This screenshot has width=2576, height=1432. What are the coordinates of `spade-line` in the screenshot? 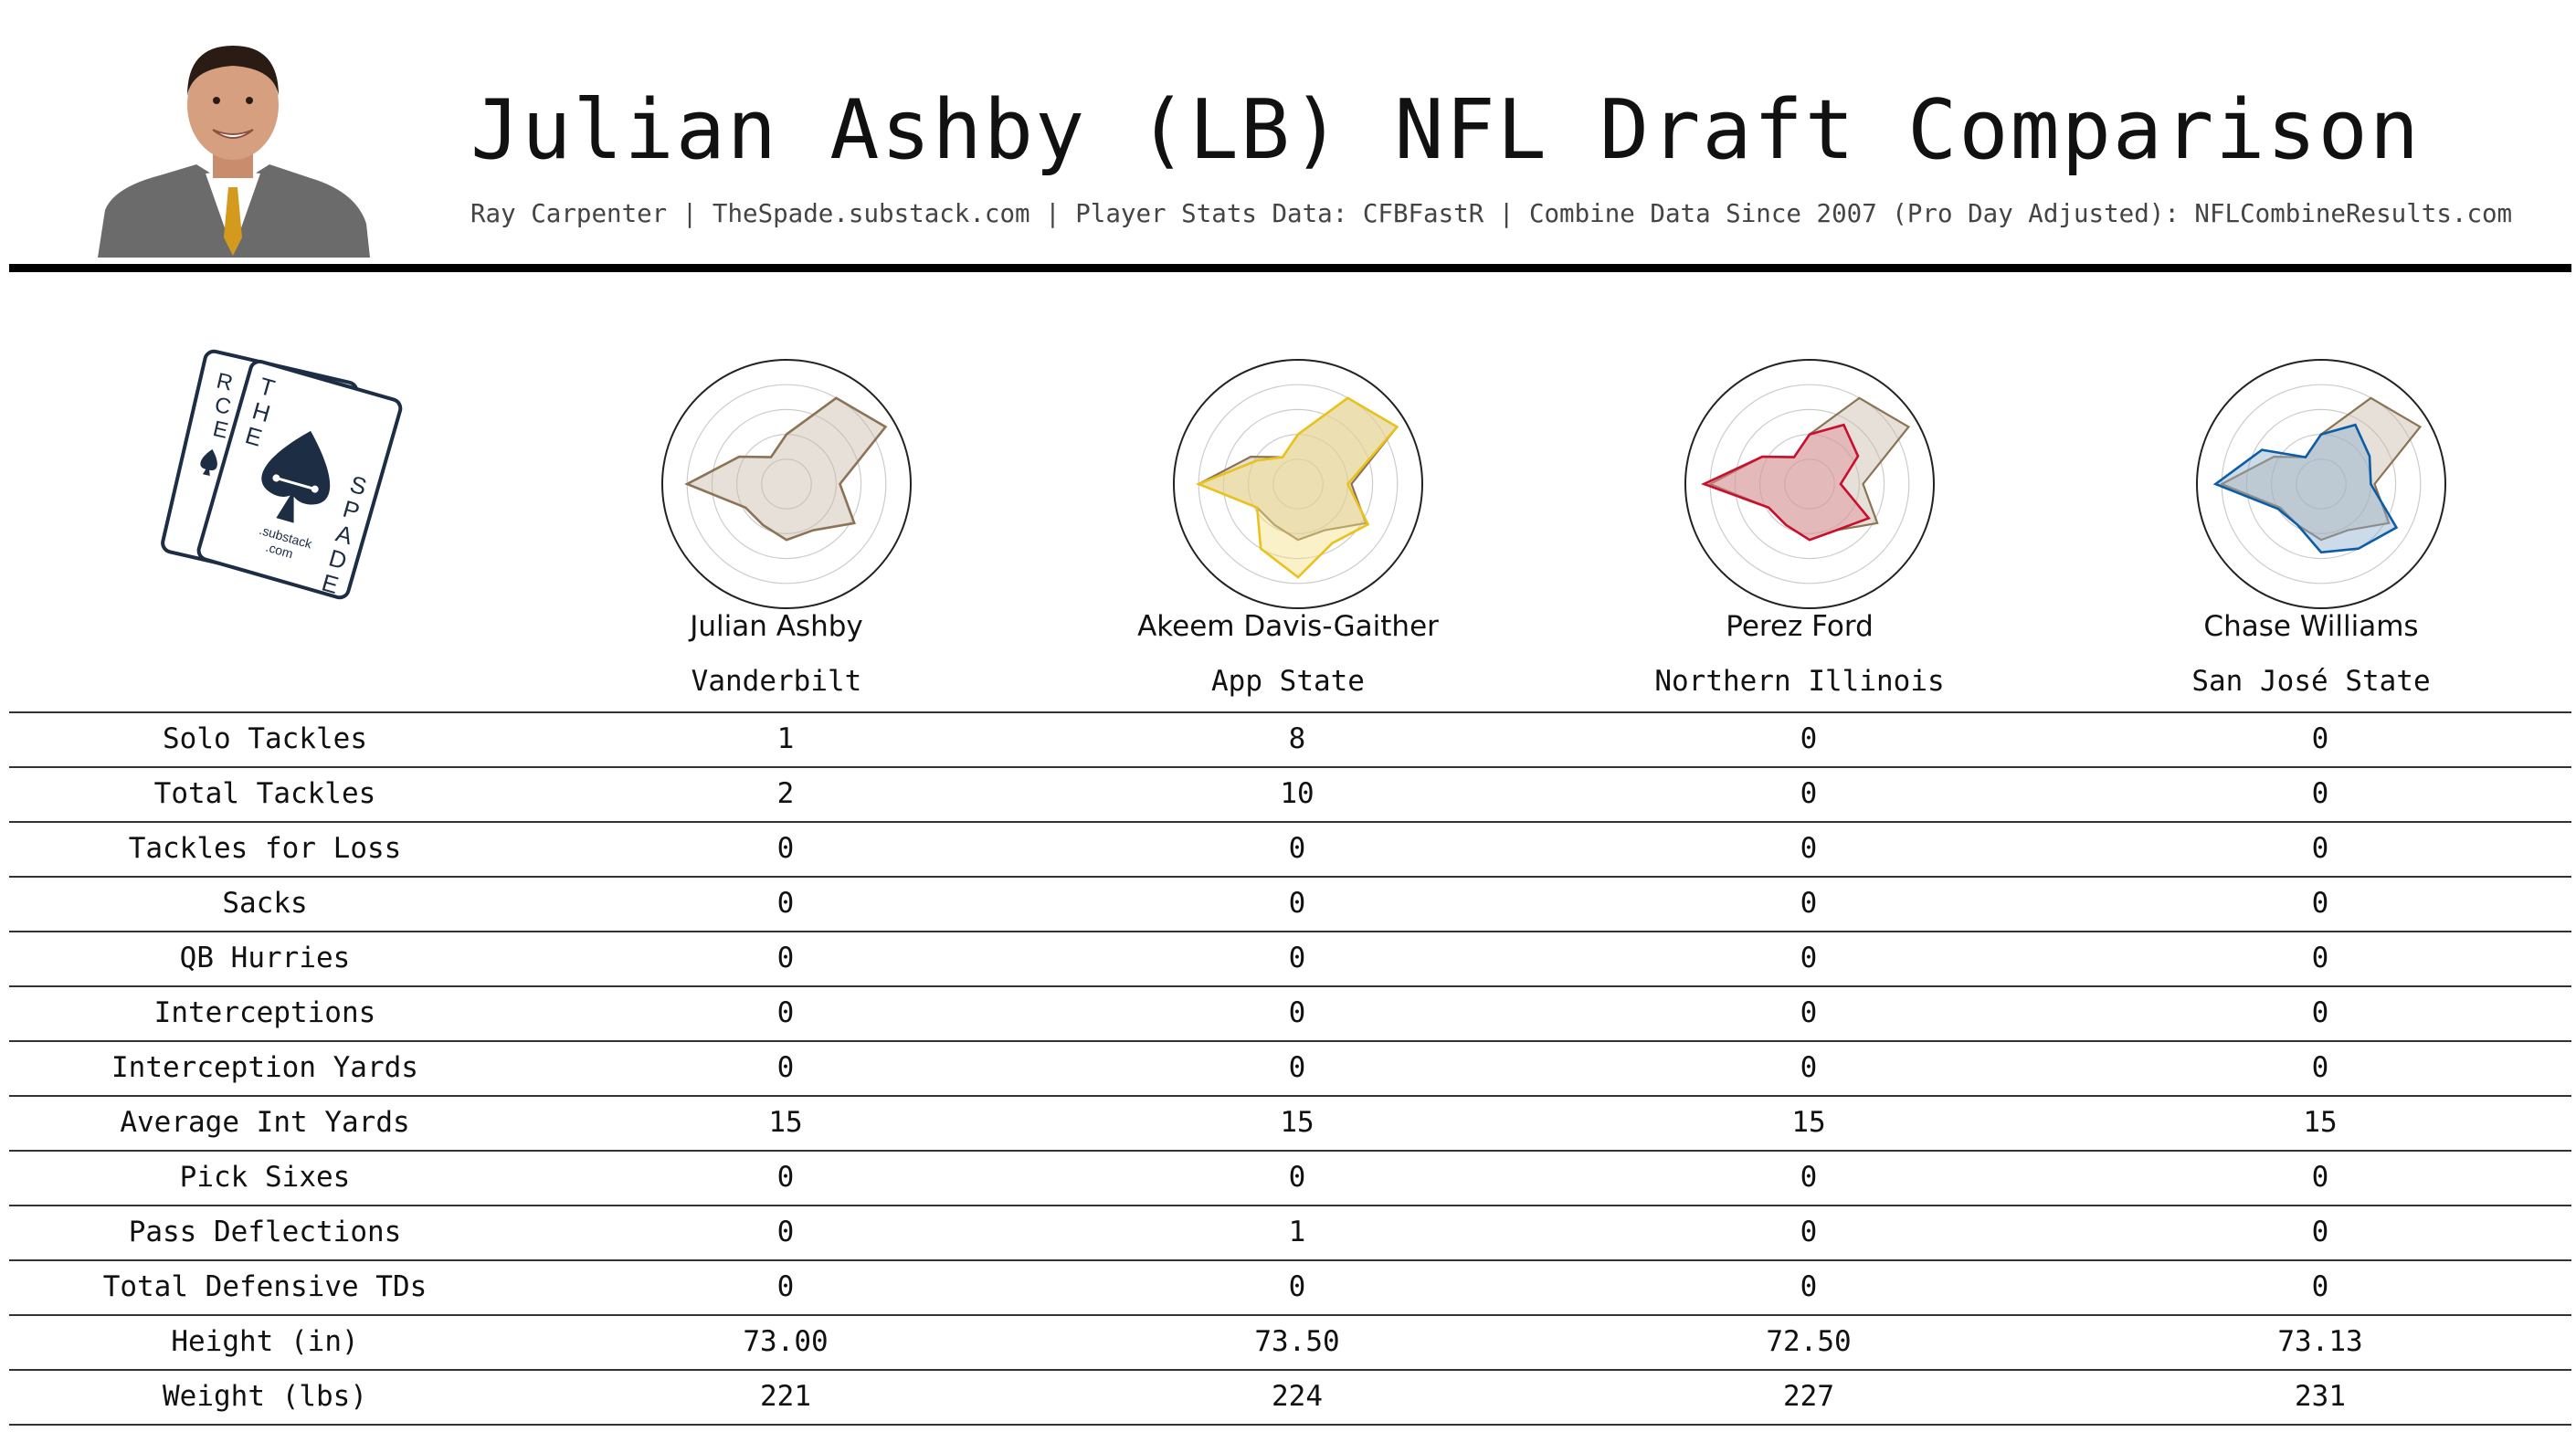 It's located at (296, 484).